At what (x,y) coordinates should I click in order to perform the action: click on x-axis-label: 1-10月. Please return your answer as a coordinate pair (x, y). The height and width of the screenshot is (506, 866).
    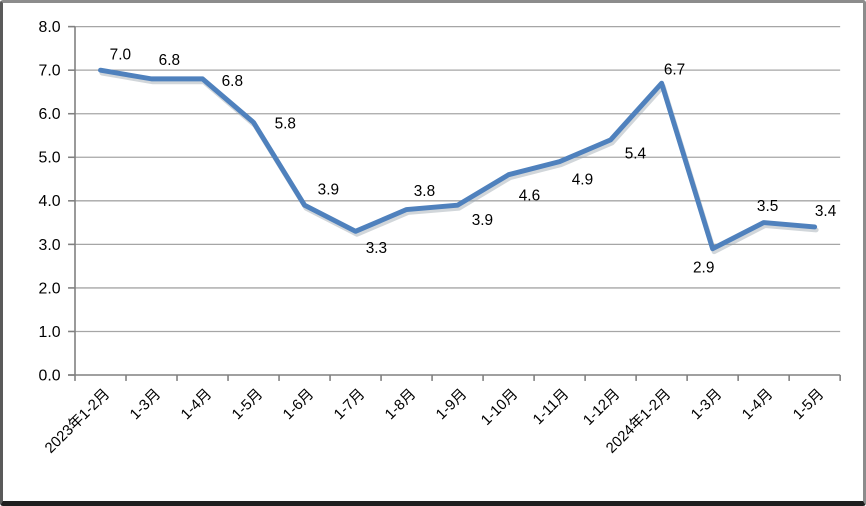
    Looking at the image, I should click on (499, 407).